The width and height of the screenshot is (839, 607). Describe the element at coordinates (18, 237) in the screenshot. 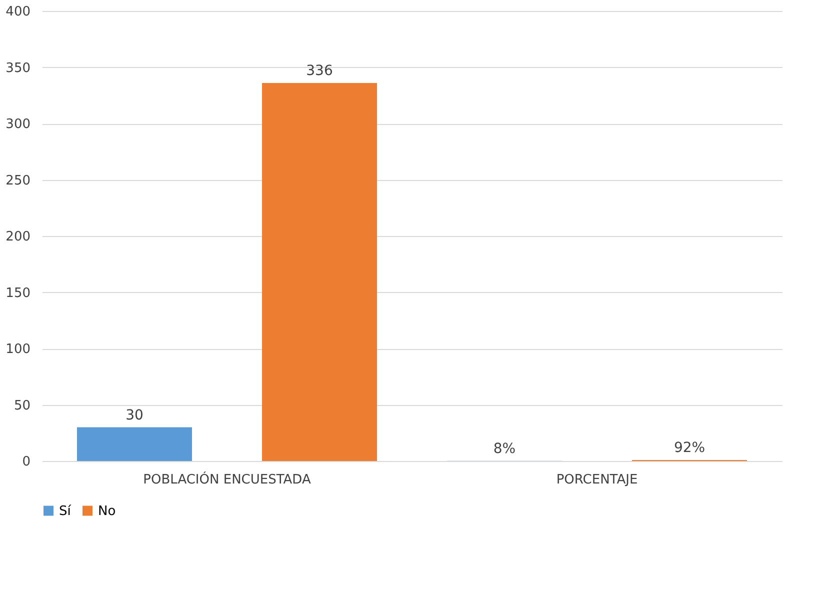

I see `y-tick-label: 200` at that location.